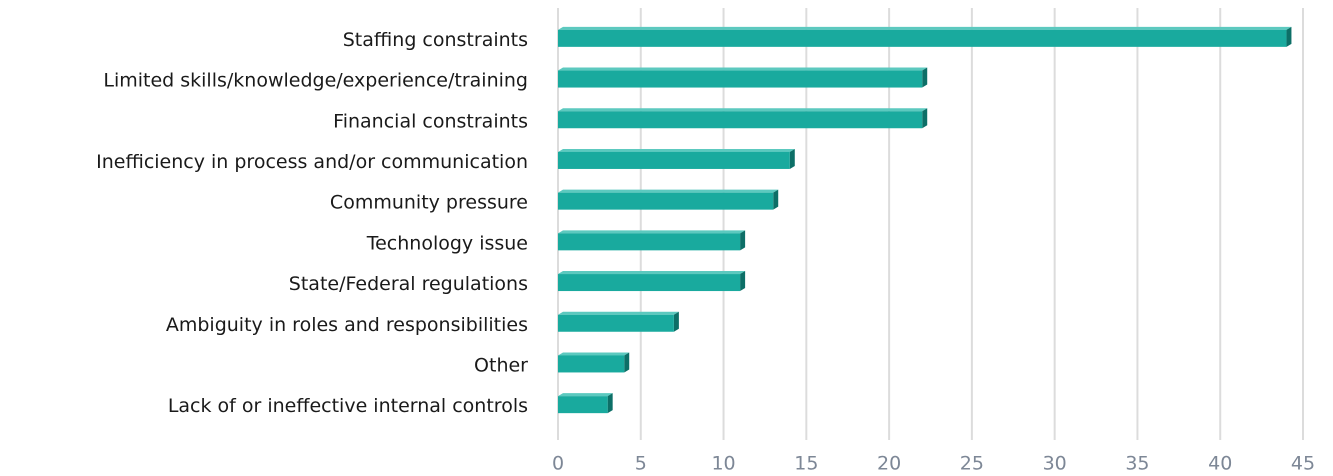  Describe the element at coordinates (348, 406) in the screenshot. I see `y-tick-label: Lack of or ineffective internal controls` at that location.